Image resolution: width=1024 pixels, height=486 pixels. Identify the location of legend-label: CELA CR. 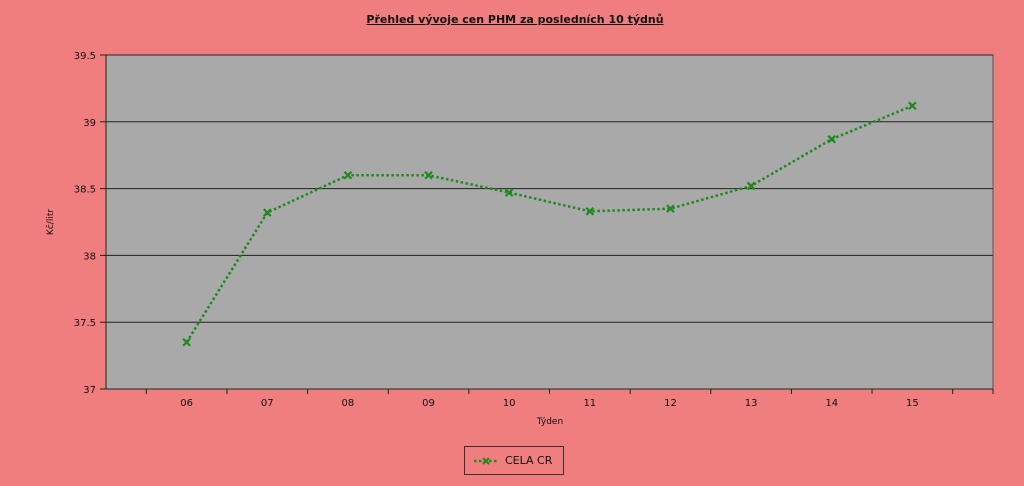
(529, 460).